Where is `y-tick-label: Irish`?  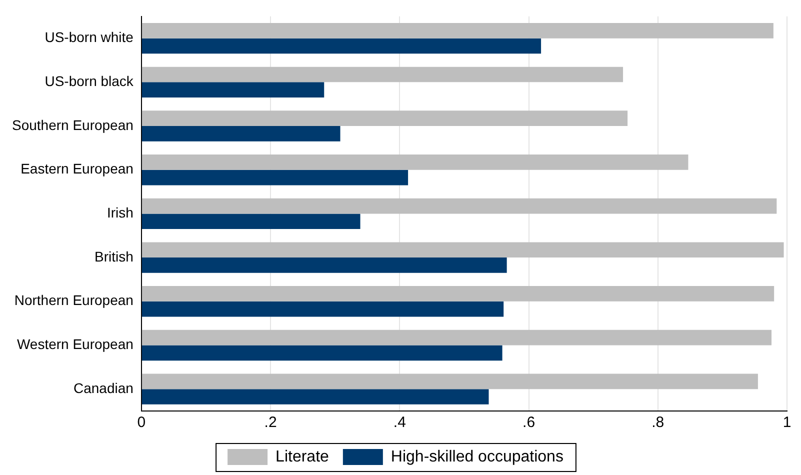 y-tick-label: Irish is located at coordinates (120, 212).